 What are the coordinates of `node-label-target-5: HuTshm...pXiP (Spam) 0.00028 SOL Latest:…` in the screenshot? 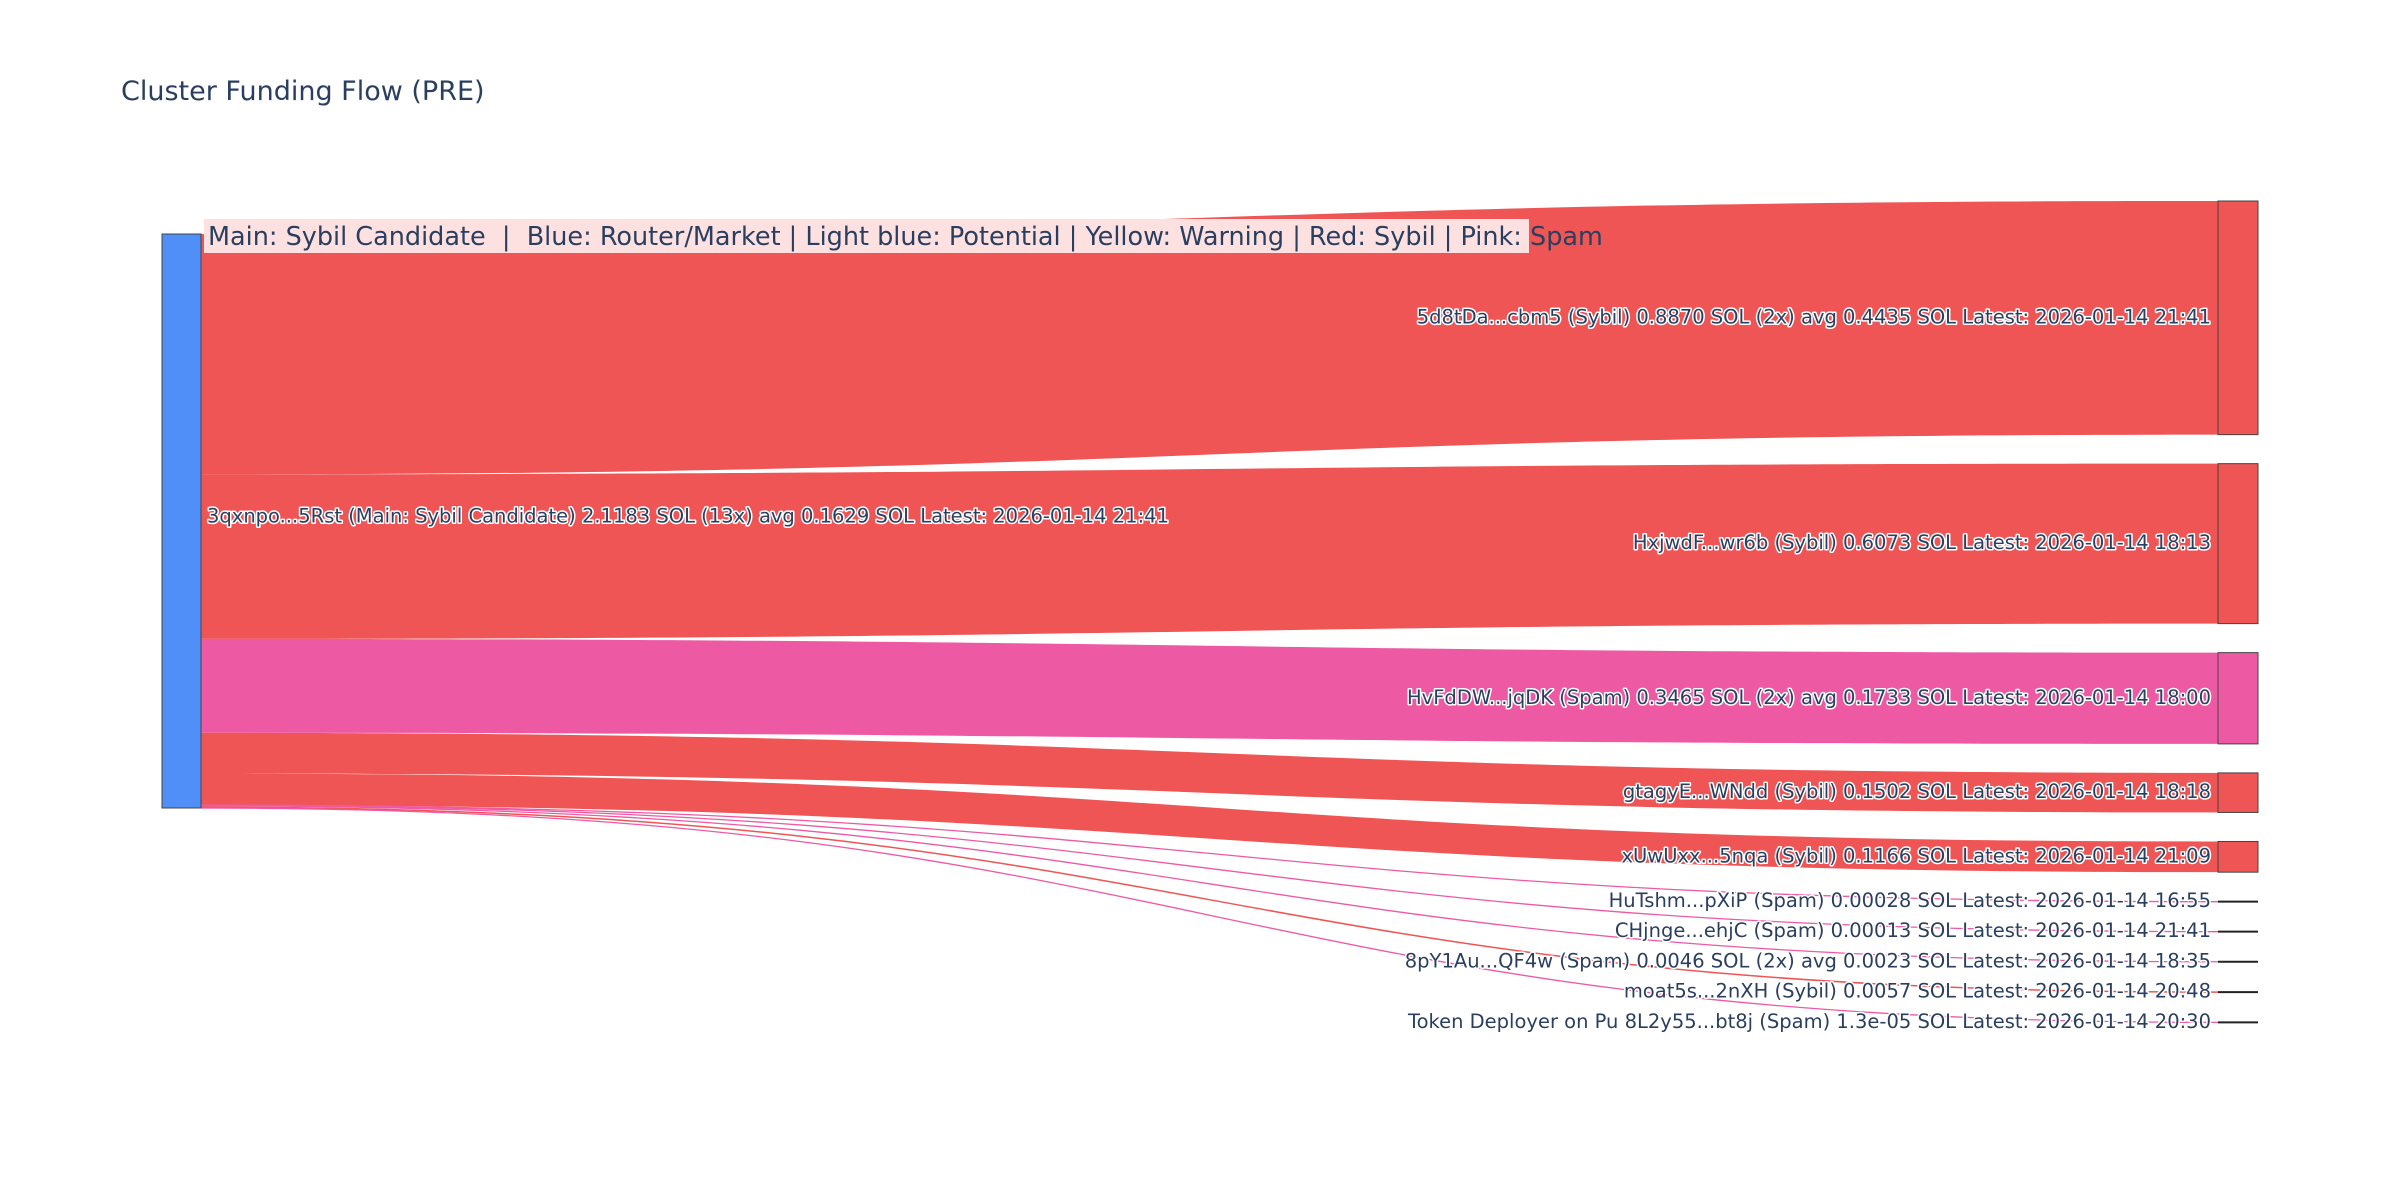 It's located at (1910, 900).